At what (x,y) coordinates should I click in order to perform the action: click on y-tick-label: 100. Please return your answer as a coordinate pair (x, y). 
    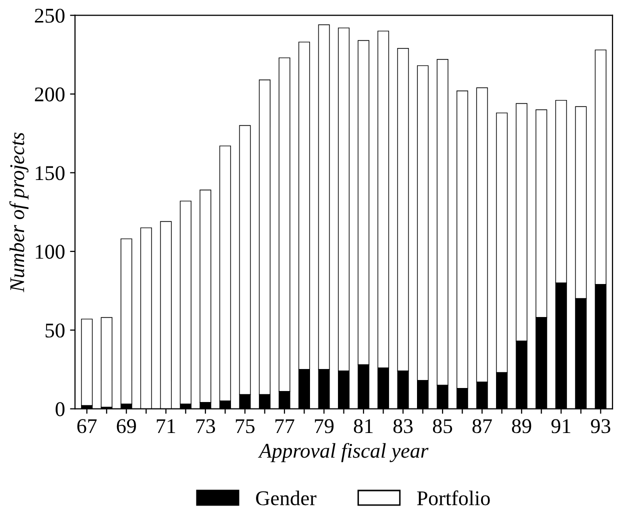
    Looking at the image, I should click on (50, 251).